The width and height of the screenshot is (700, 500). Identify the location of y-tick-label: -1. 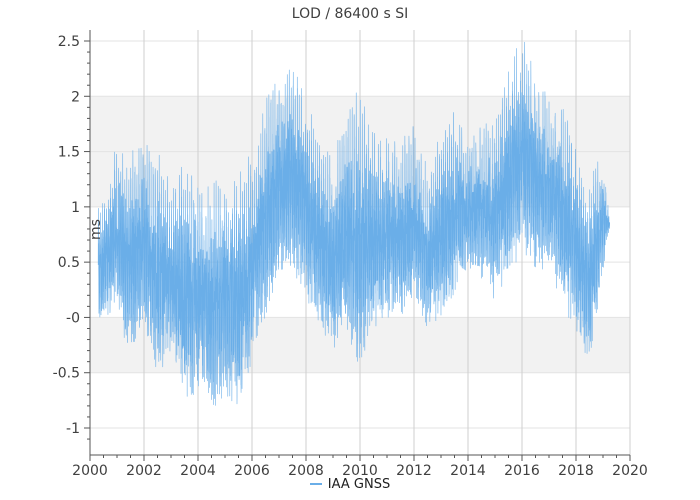
(73, 429).